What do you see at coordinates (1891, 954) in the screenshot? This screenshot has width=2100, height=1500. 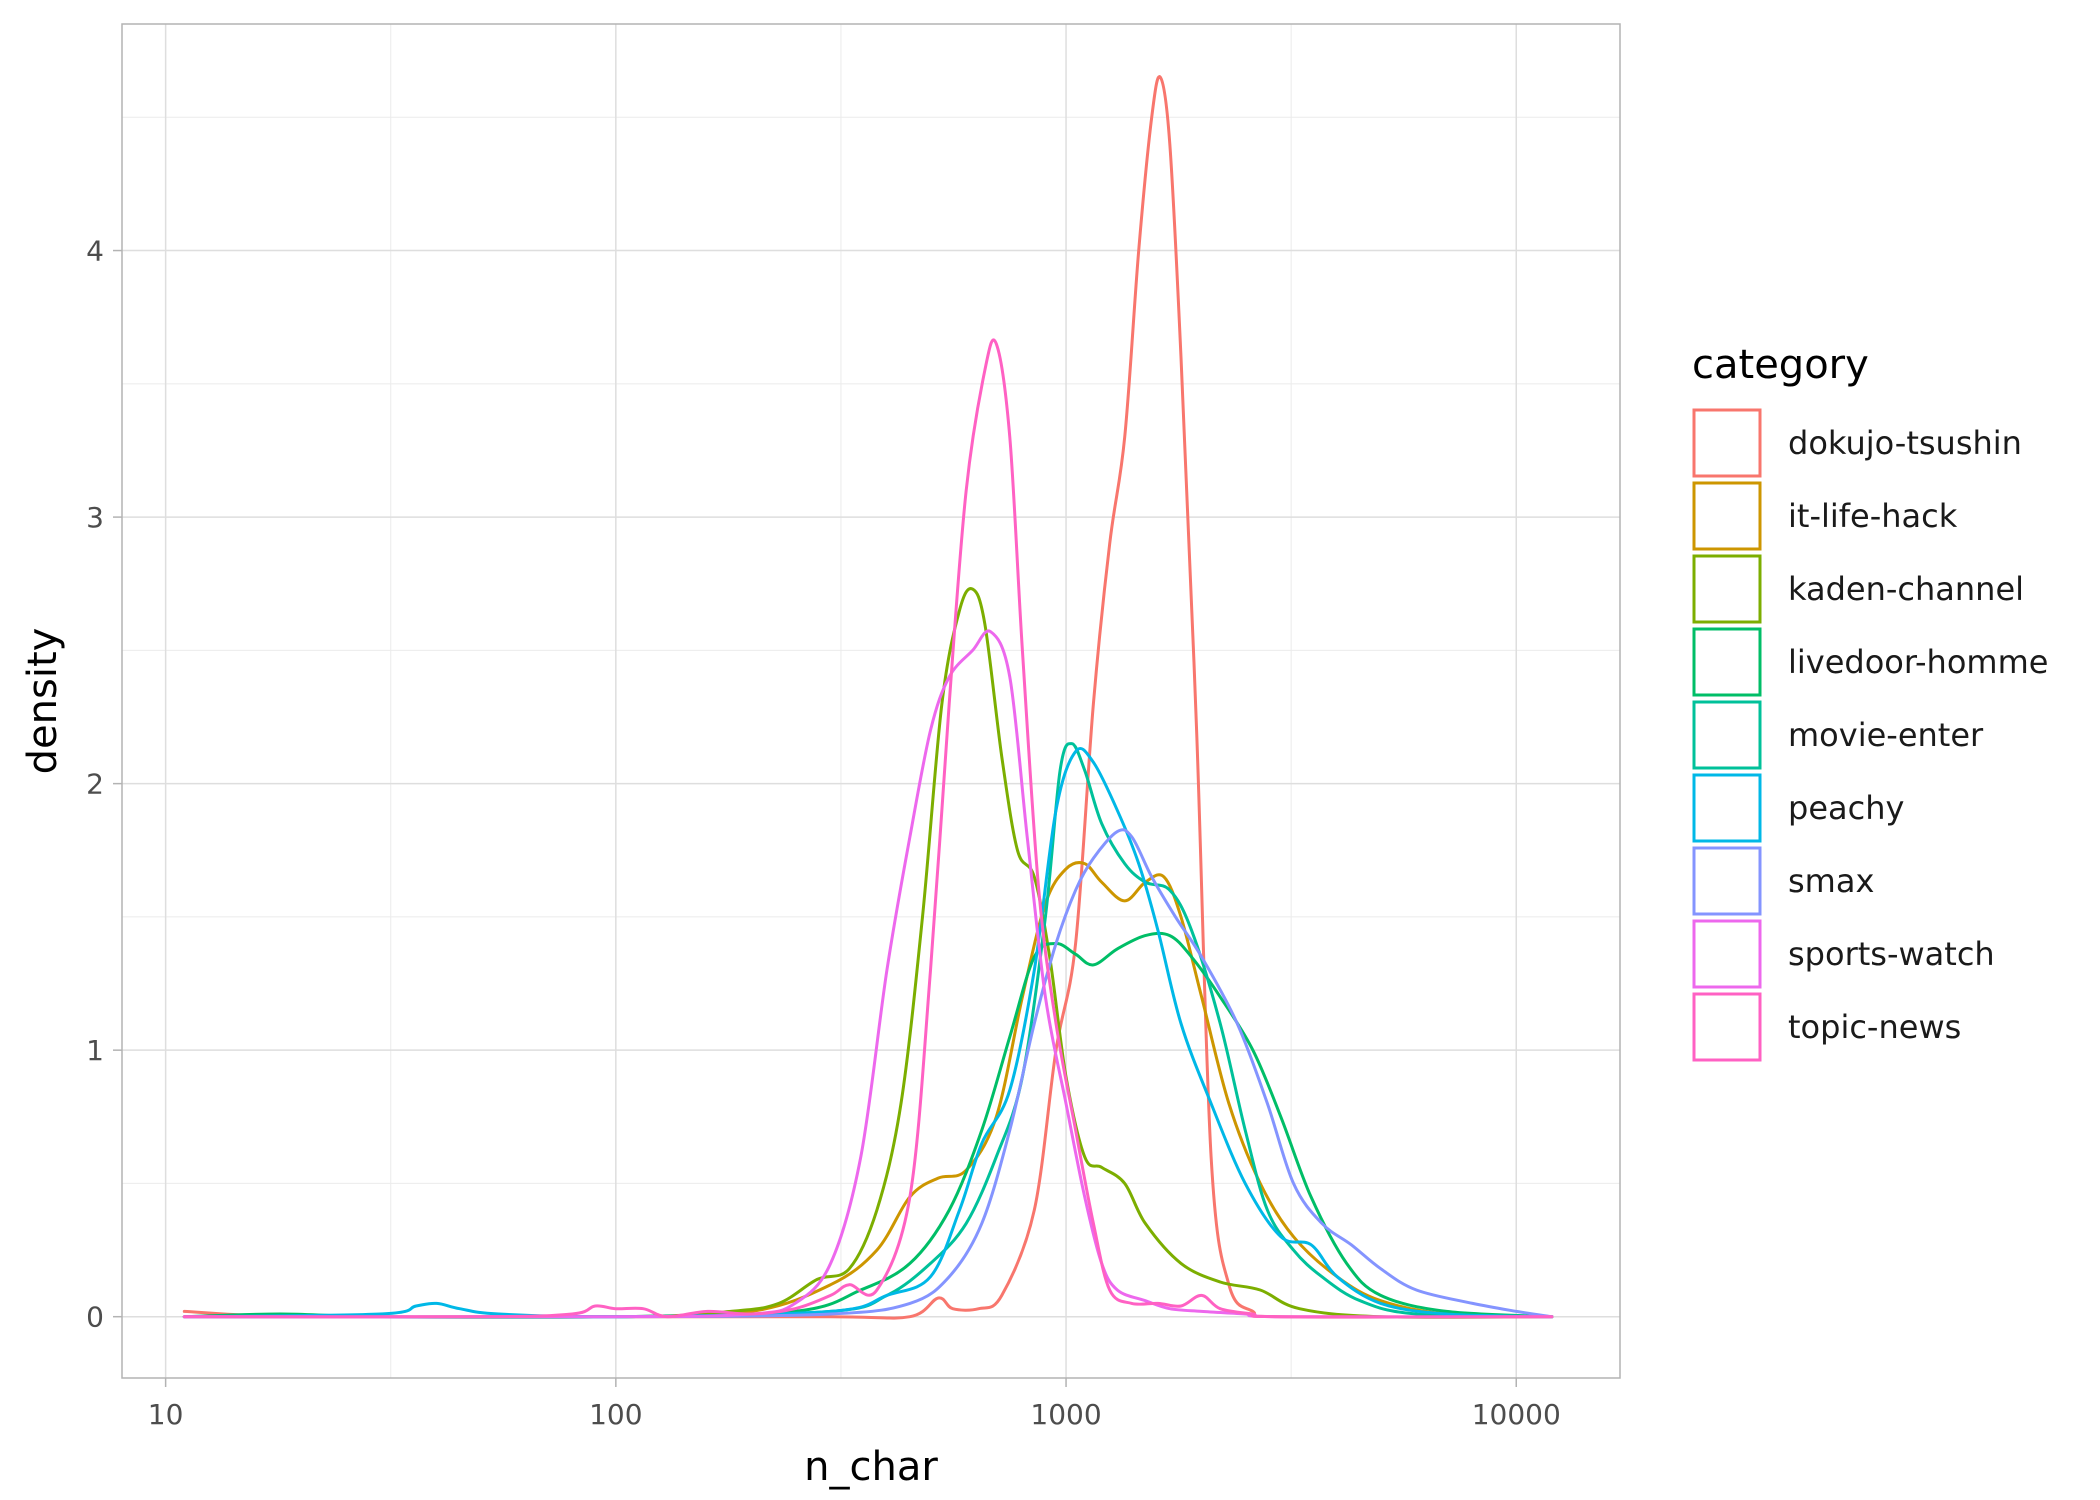 I see `legend-label-sports-watch: sports-watch` at bounding box center [1891, 954].